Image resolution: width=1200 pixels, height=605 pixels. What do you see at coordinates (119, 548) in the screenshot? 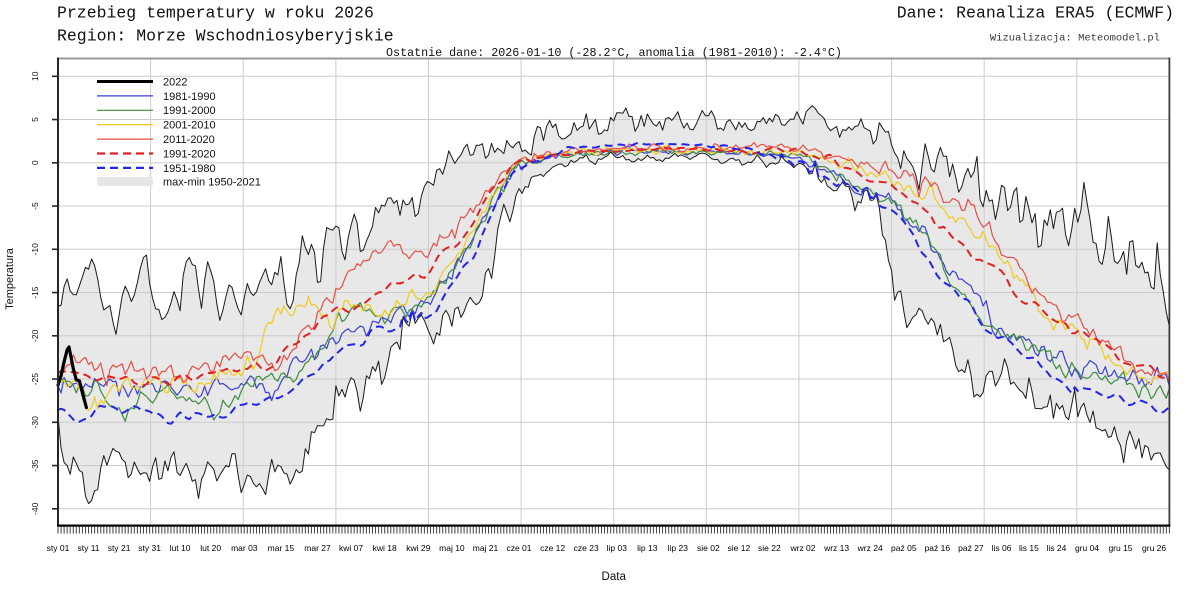
I see `svg-text: sty 21` at bounding box center [119, 548].